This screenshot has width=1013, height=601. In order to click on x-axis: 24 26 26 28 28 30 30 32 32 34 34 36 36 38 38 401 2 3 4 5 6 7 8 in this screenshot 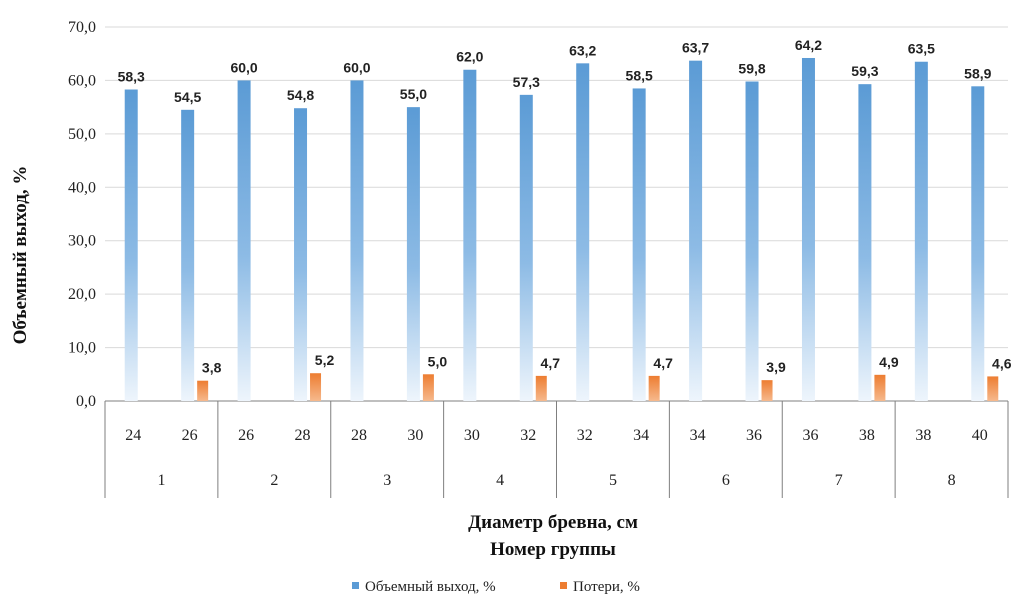, I will do `click(556, 449)`.